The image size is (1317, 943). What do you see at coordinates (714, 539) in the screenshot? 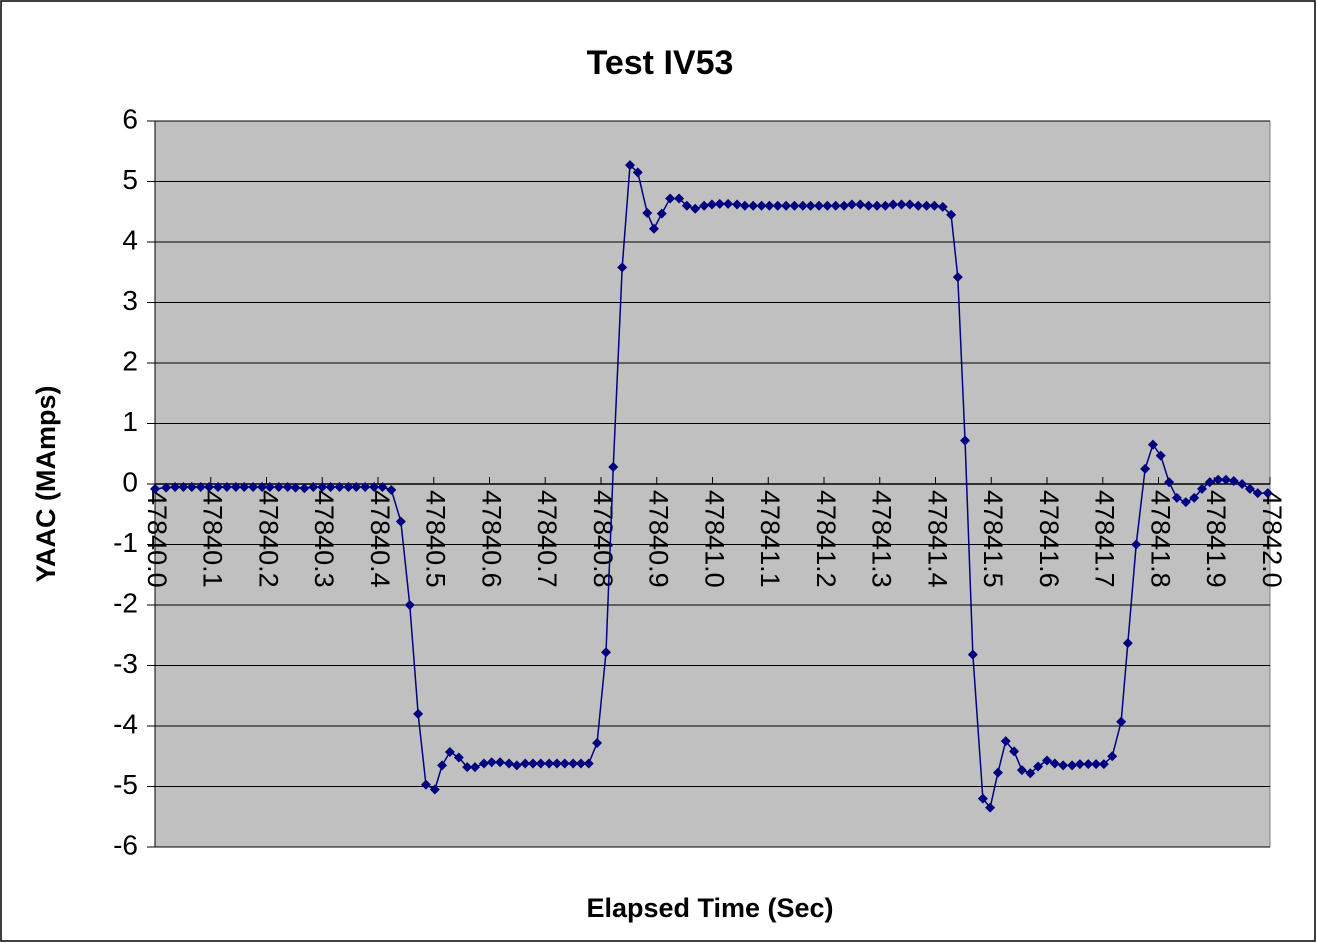
I see `x-tick-label: 47841.0` at bounding box center [714, 539].